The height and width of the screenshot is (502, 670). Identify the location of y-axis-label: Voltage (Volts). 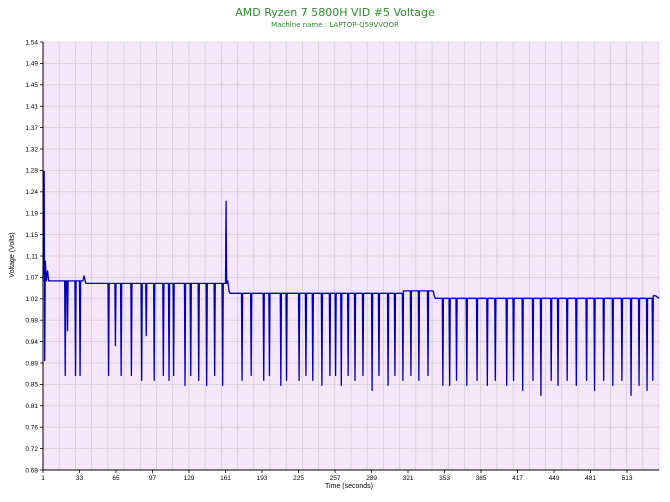
(12, 254).